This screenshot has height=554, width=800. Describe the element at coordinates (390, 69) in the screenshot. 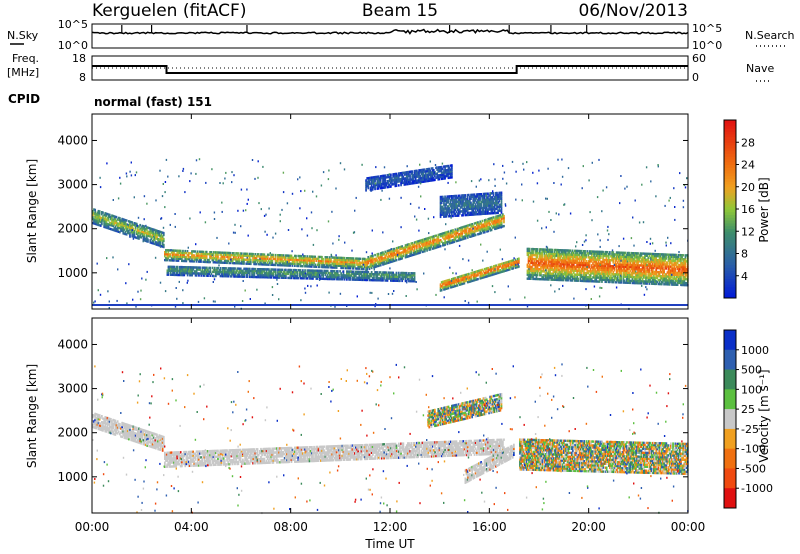

I see `freq-trace` at that location.